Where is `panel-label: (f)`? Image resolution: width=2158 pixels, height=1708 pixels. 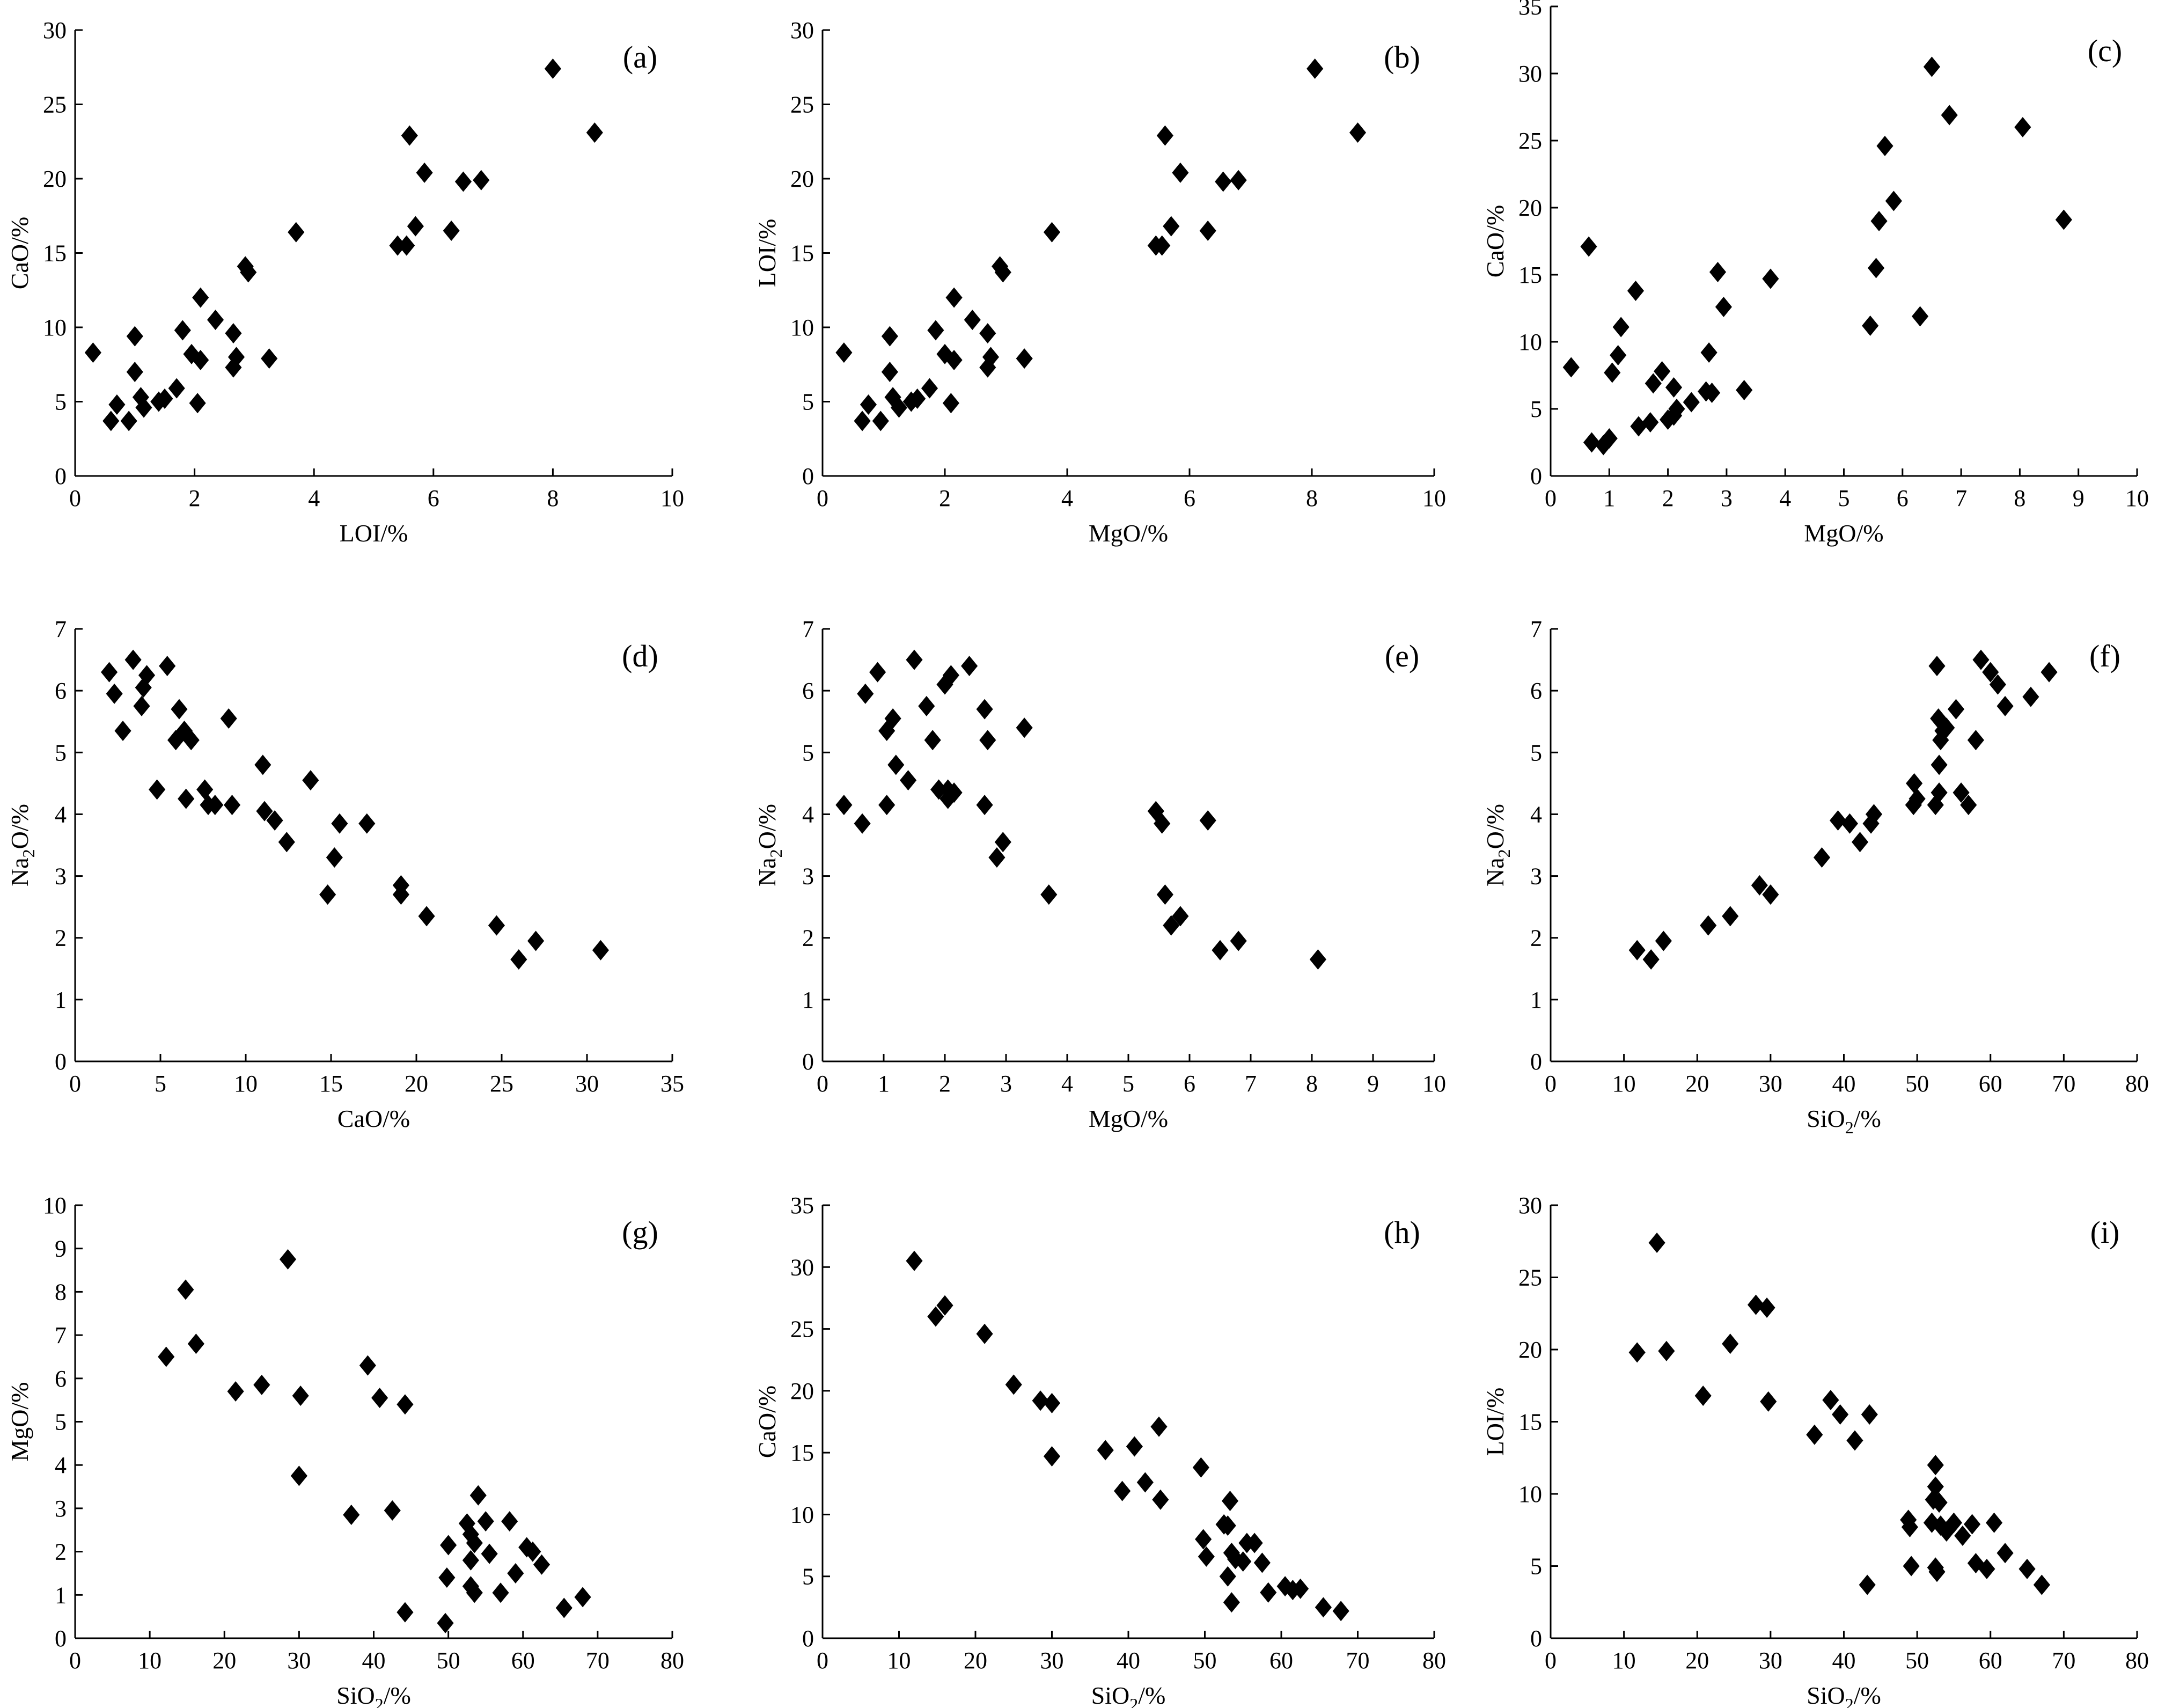 panel-label: (f) is located at coordinates (2104, 656).